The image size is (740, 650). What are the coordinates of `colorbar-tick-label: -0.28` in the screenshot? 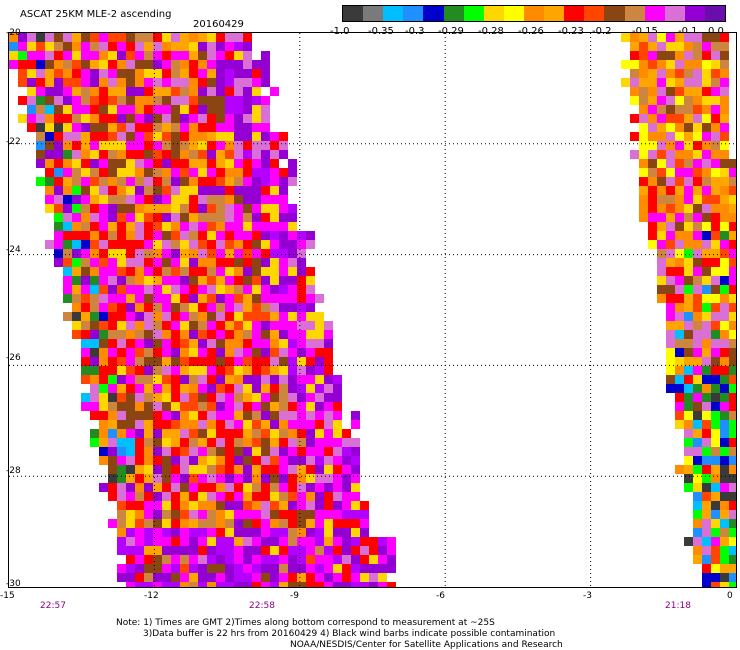 It's located at (491, 31).